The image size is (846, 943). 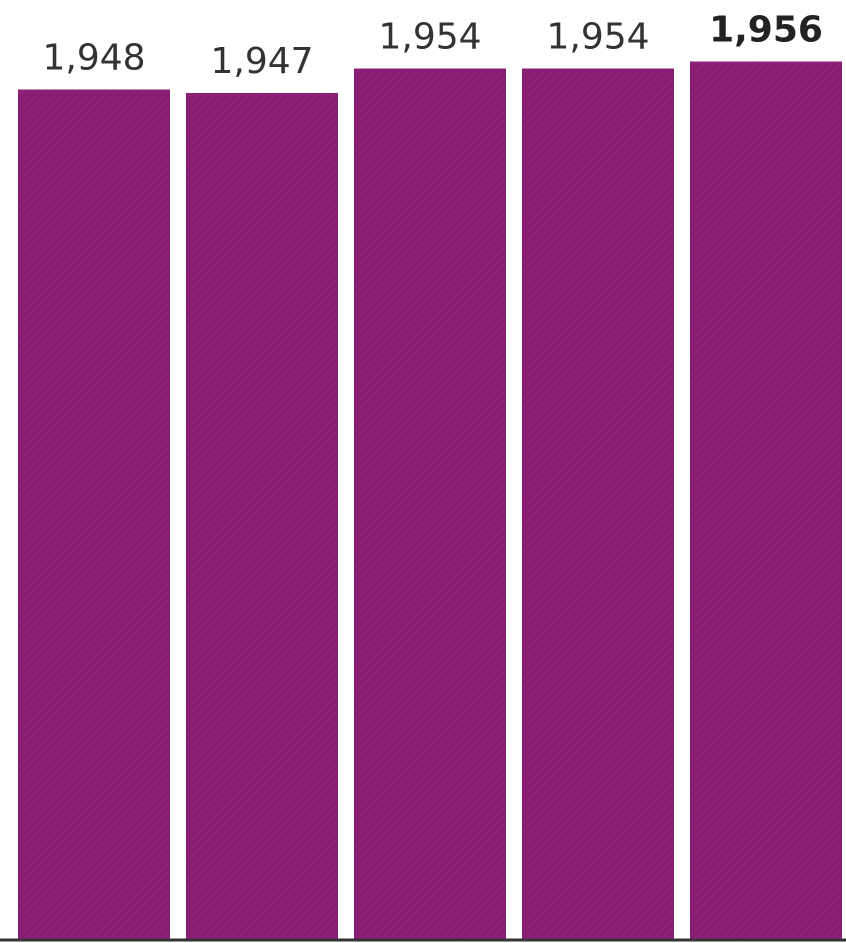 What do you see at coordinates (93, 58) in the screenshot?
I see `value-label: 1,948` at bounding box center [93, 58].